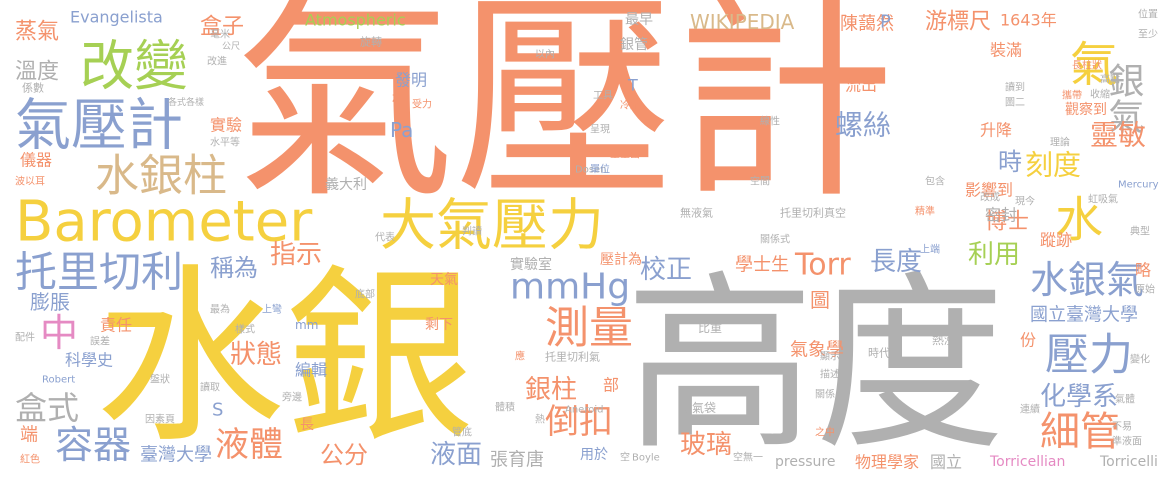  I want to click on word: 高點, so click(1110, 79).